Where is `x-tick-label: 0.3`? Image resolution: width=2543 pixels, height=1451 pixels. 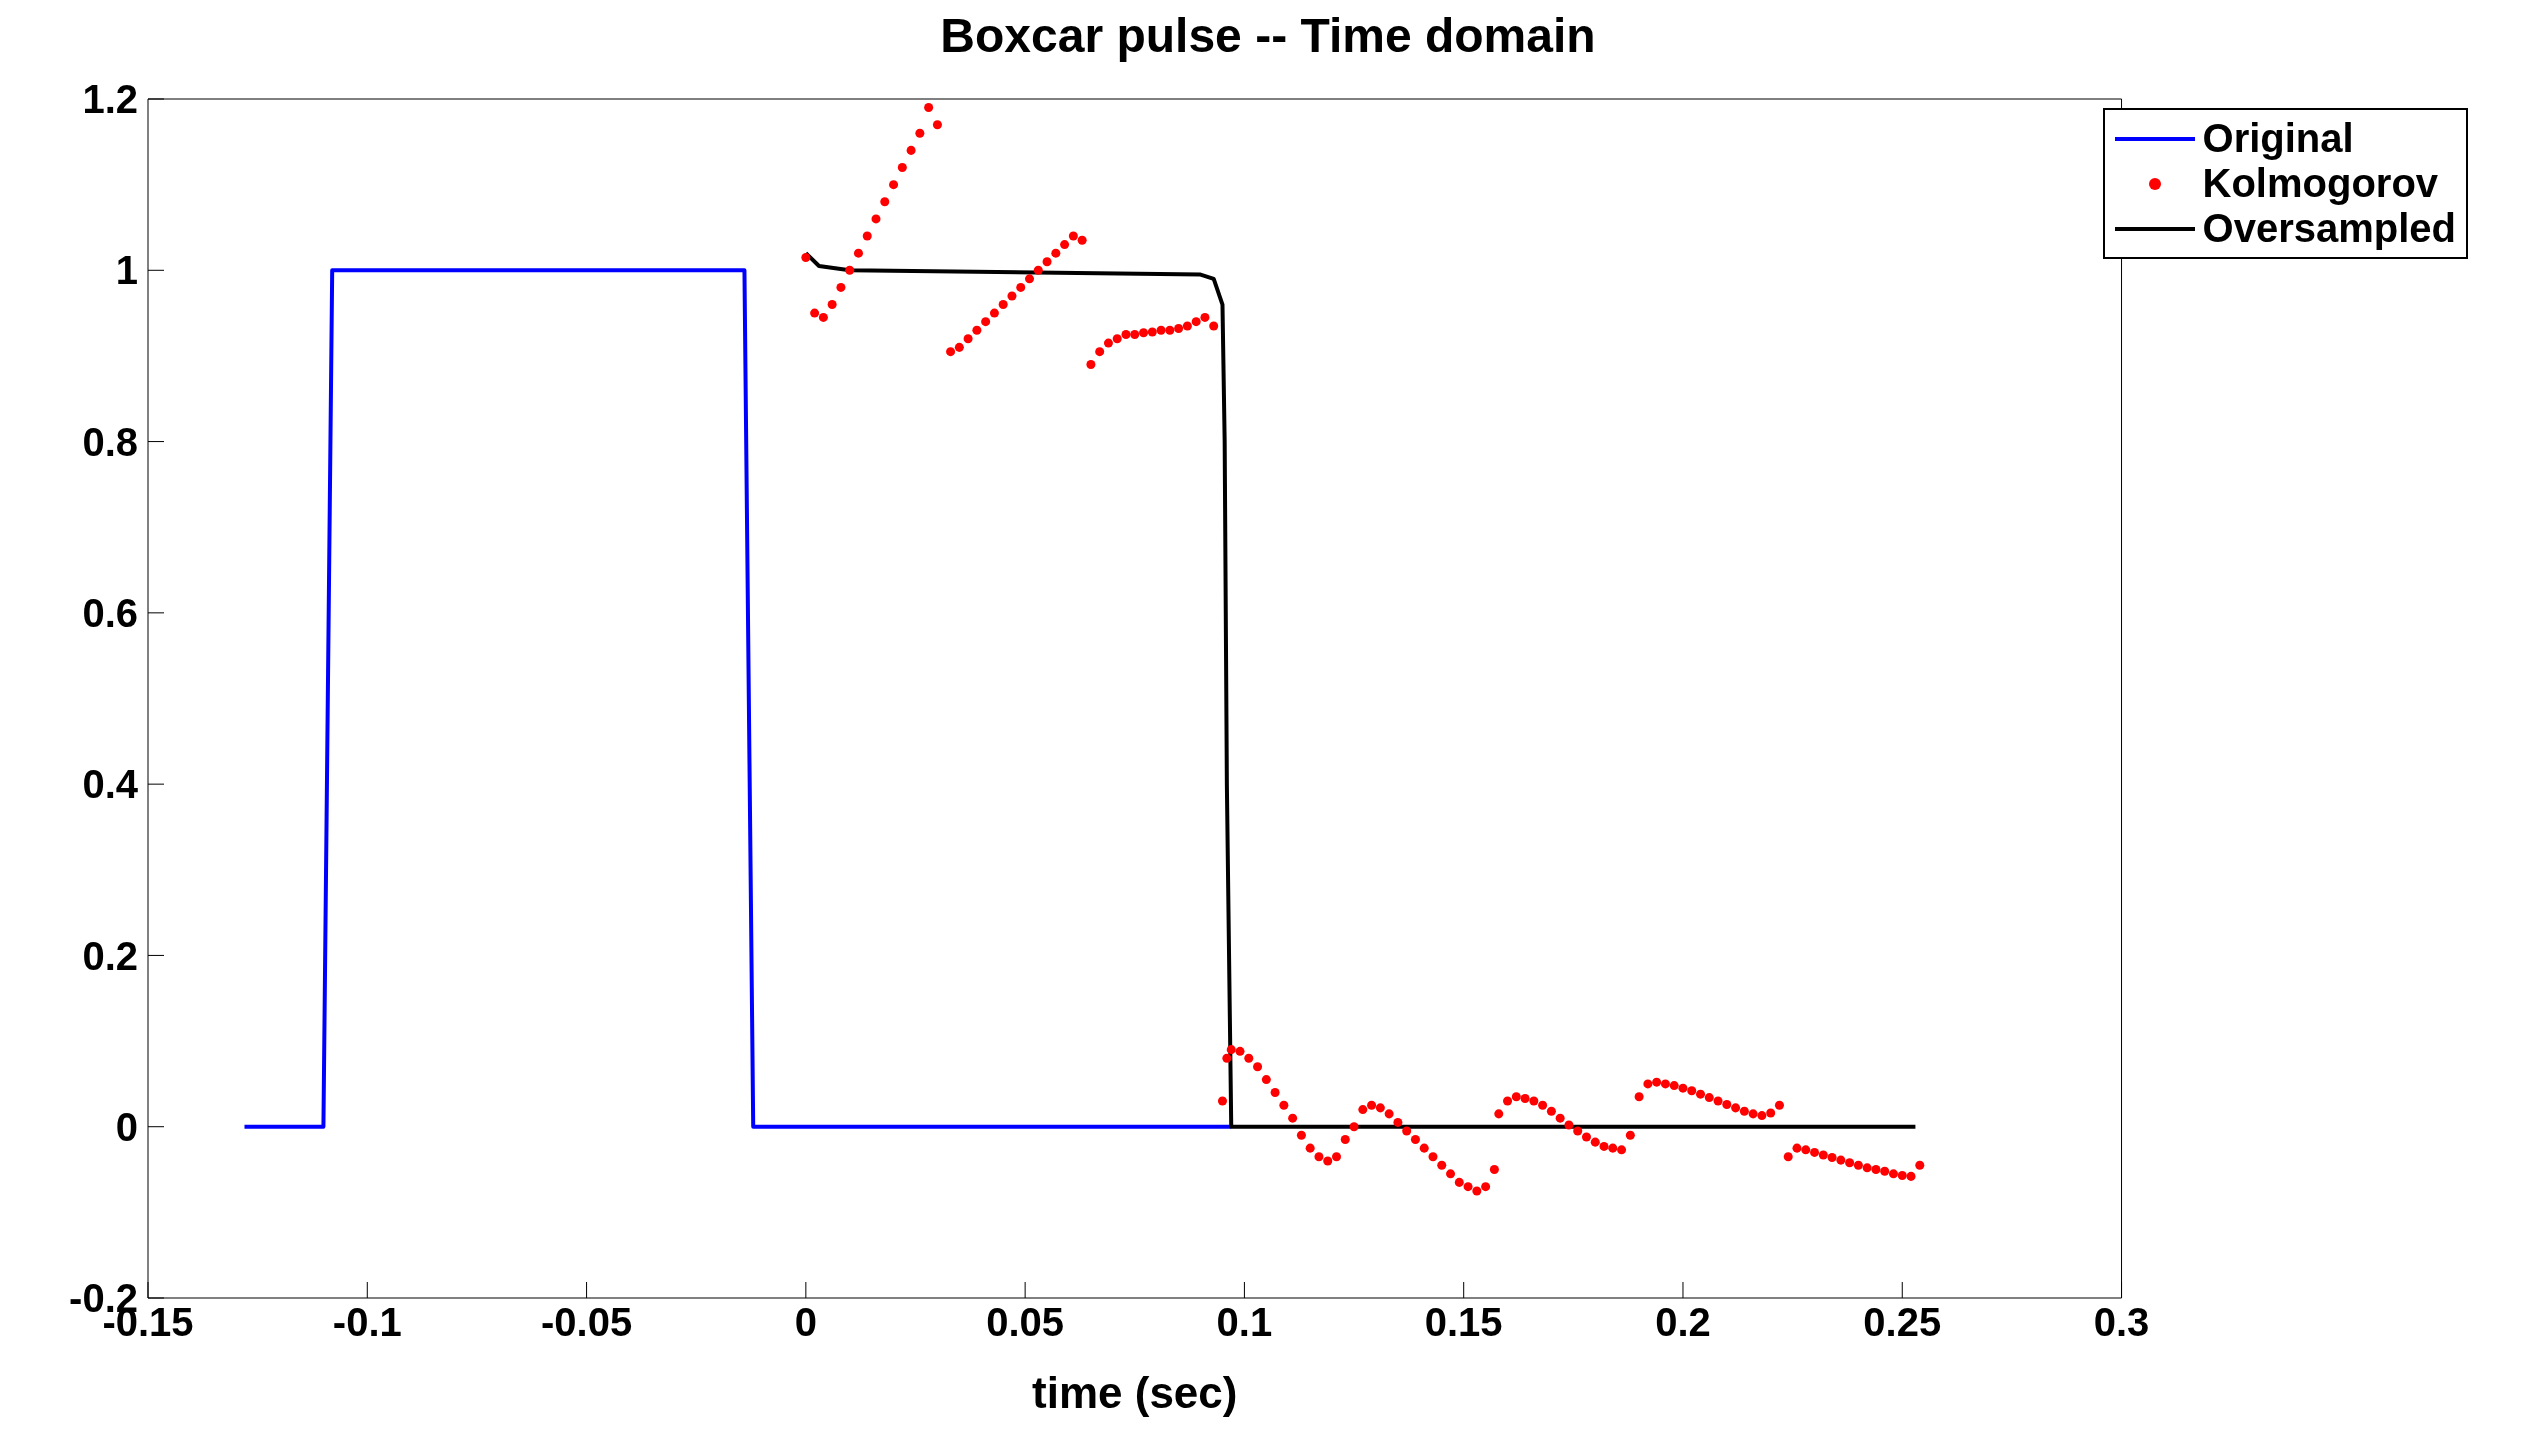
x-tick-label: 0.3 is located at coordinates (2121, 1322).